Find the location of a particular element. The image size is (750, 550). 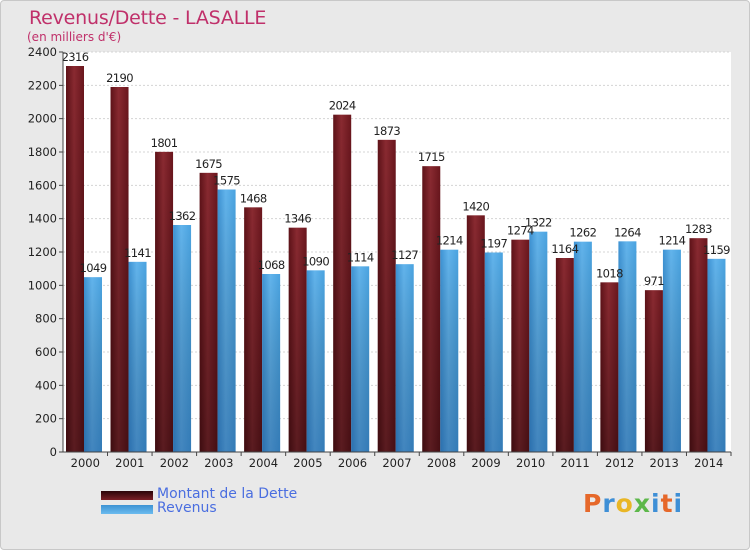

x-tick-label: 2004 is located at coordinates (263, 463).